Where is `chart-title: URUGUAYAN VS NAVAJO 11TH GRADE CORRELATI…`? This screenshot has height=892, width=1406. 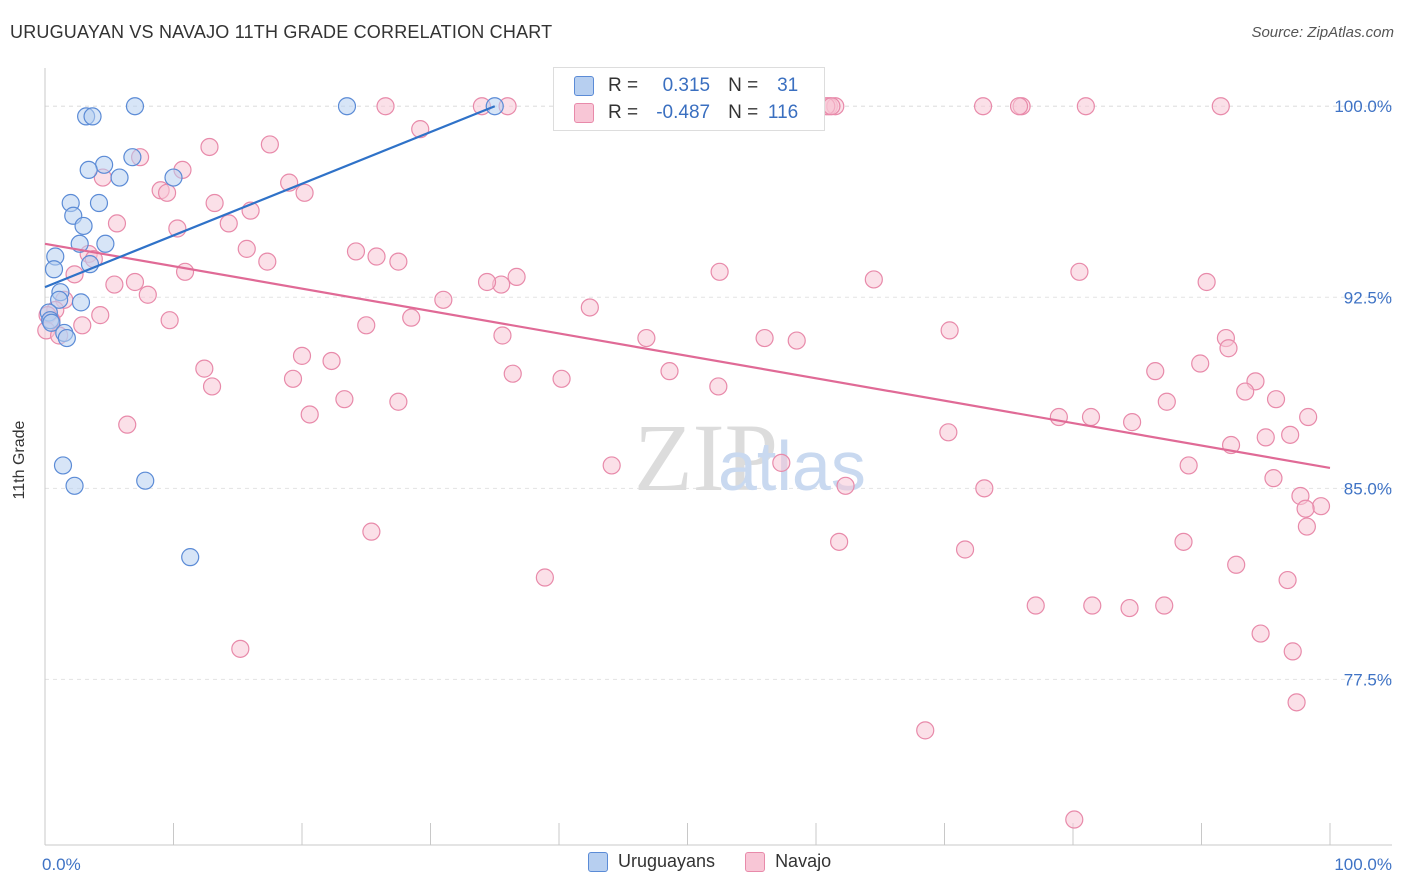
chart-title: URUGUAYAN VS NAVAJO 11TH GRADE CORRELATI… is located at coordinates (281, 32).